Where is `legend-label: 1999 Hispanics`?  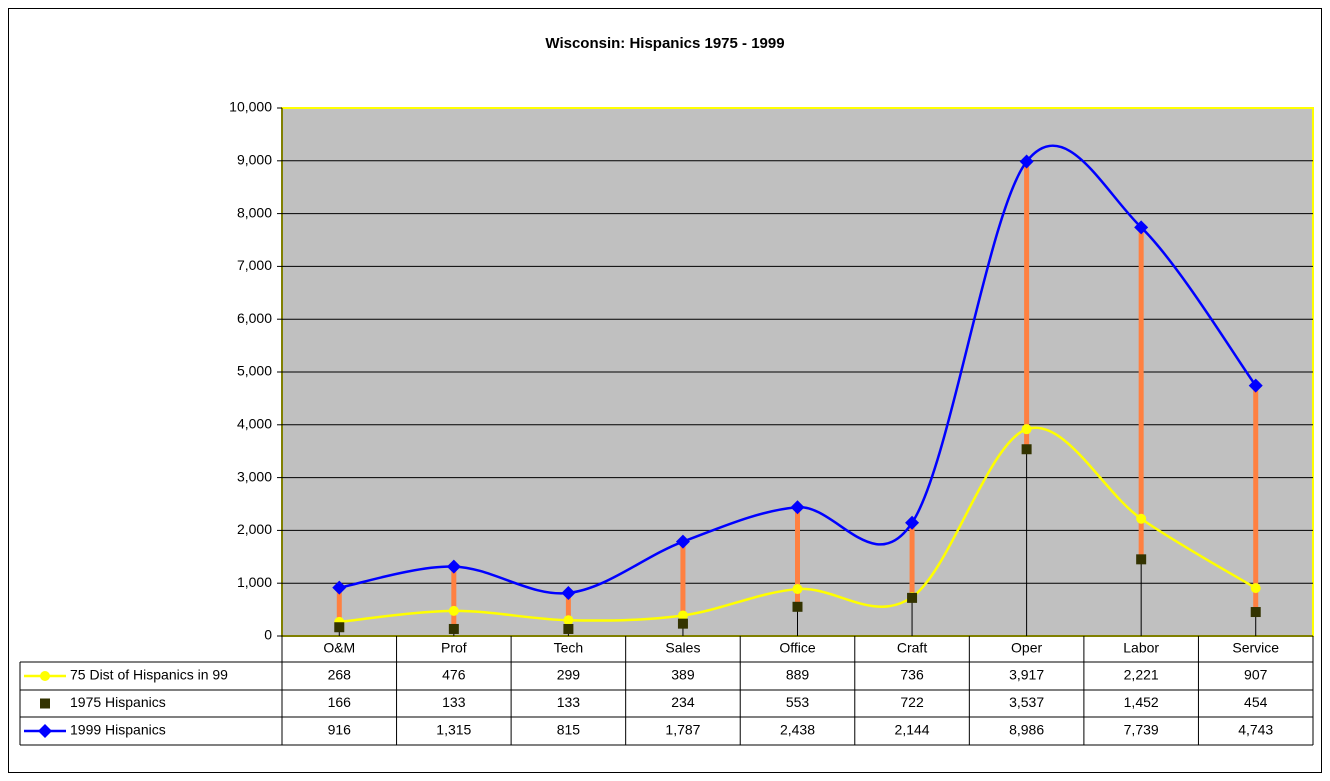
legend-label: 1999 Hispanics is located at coordinates (118, 730).